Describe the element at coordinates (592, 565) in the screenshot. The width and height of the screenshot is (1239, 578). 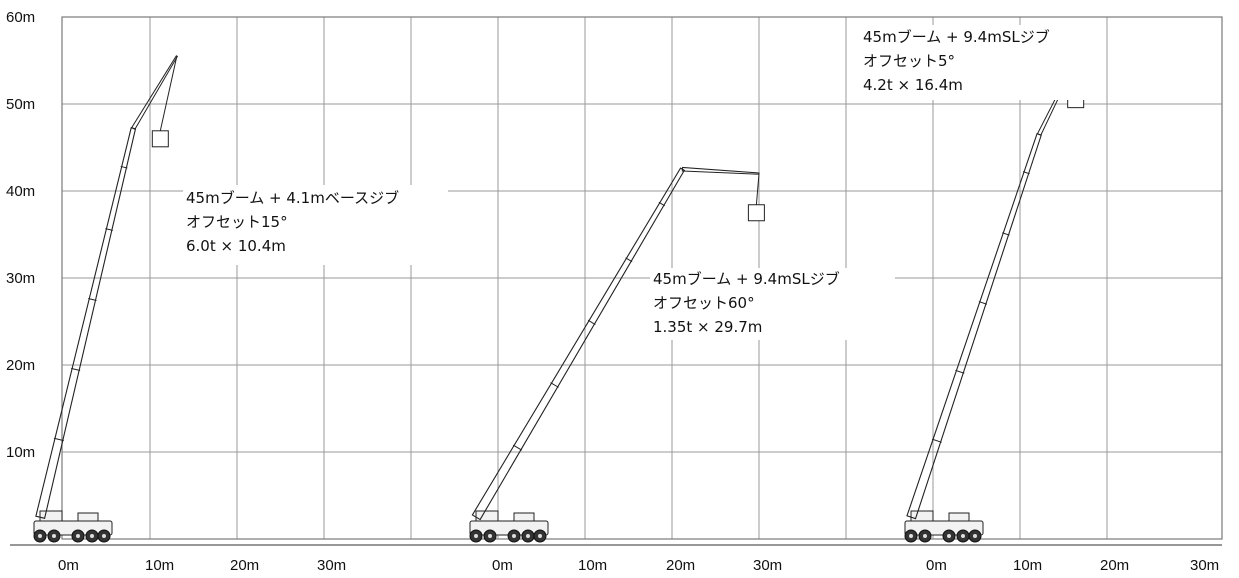
I see `x-tick-p2-10m: 10m` at that location.